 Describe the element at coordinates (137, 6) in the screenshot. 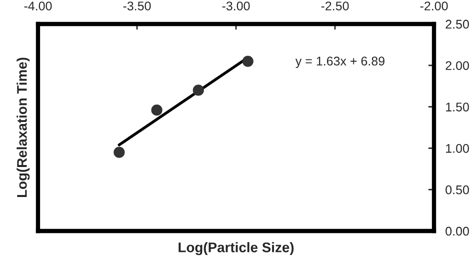

I see `x-tick-label: -3.50` at that location.